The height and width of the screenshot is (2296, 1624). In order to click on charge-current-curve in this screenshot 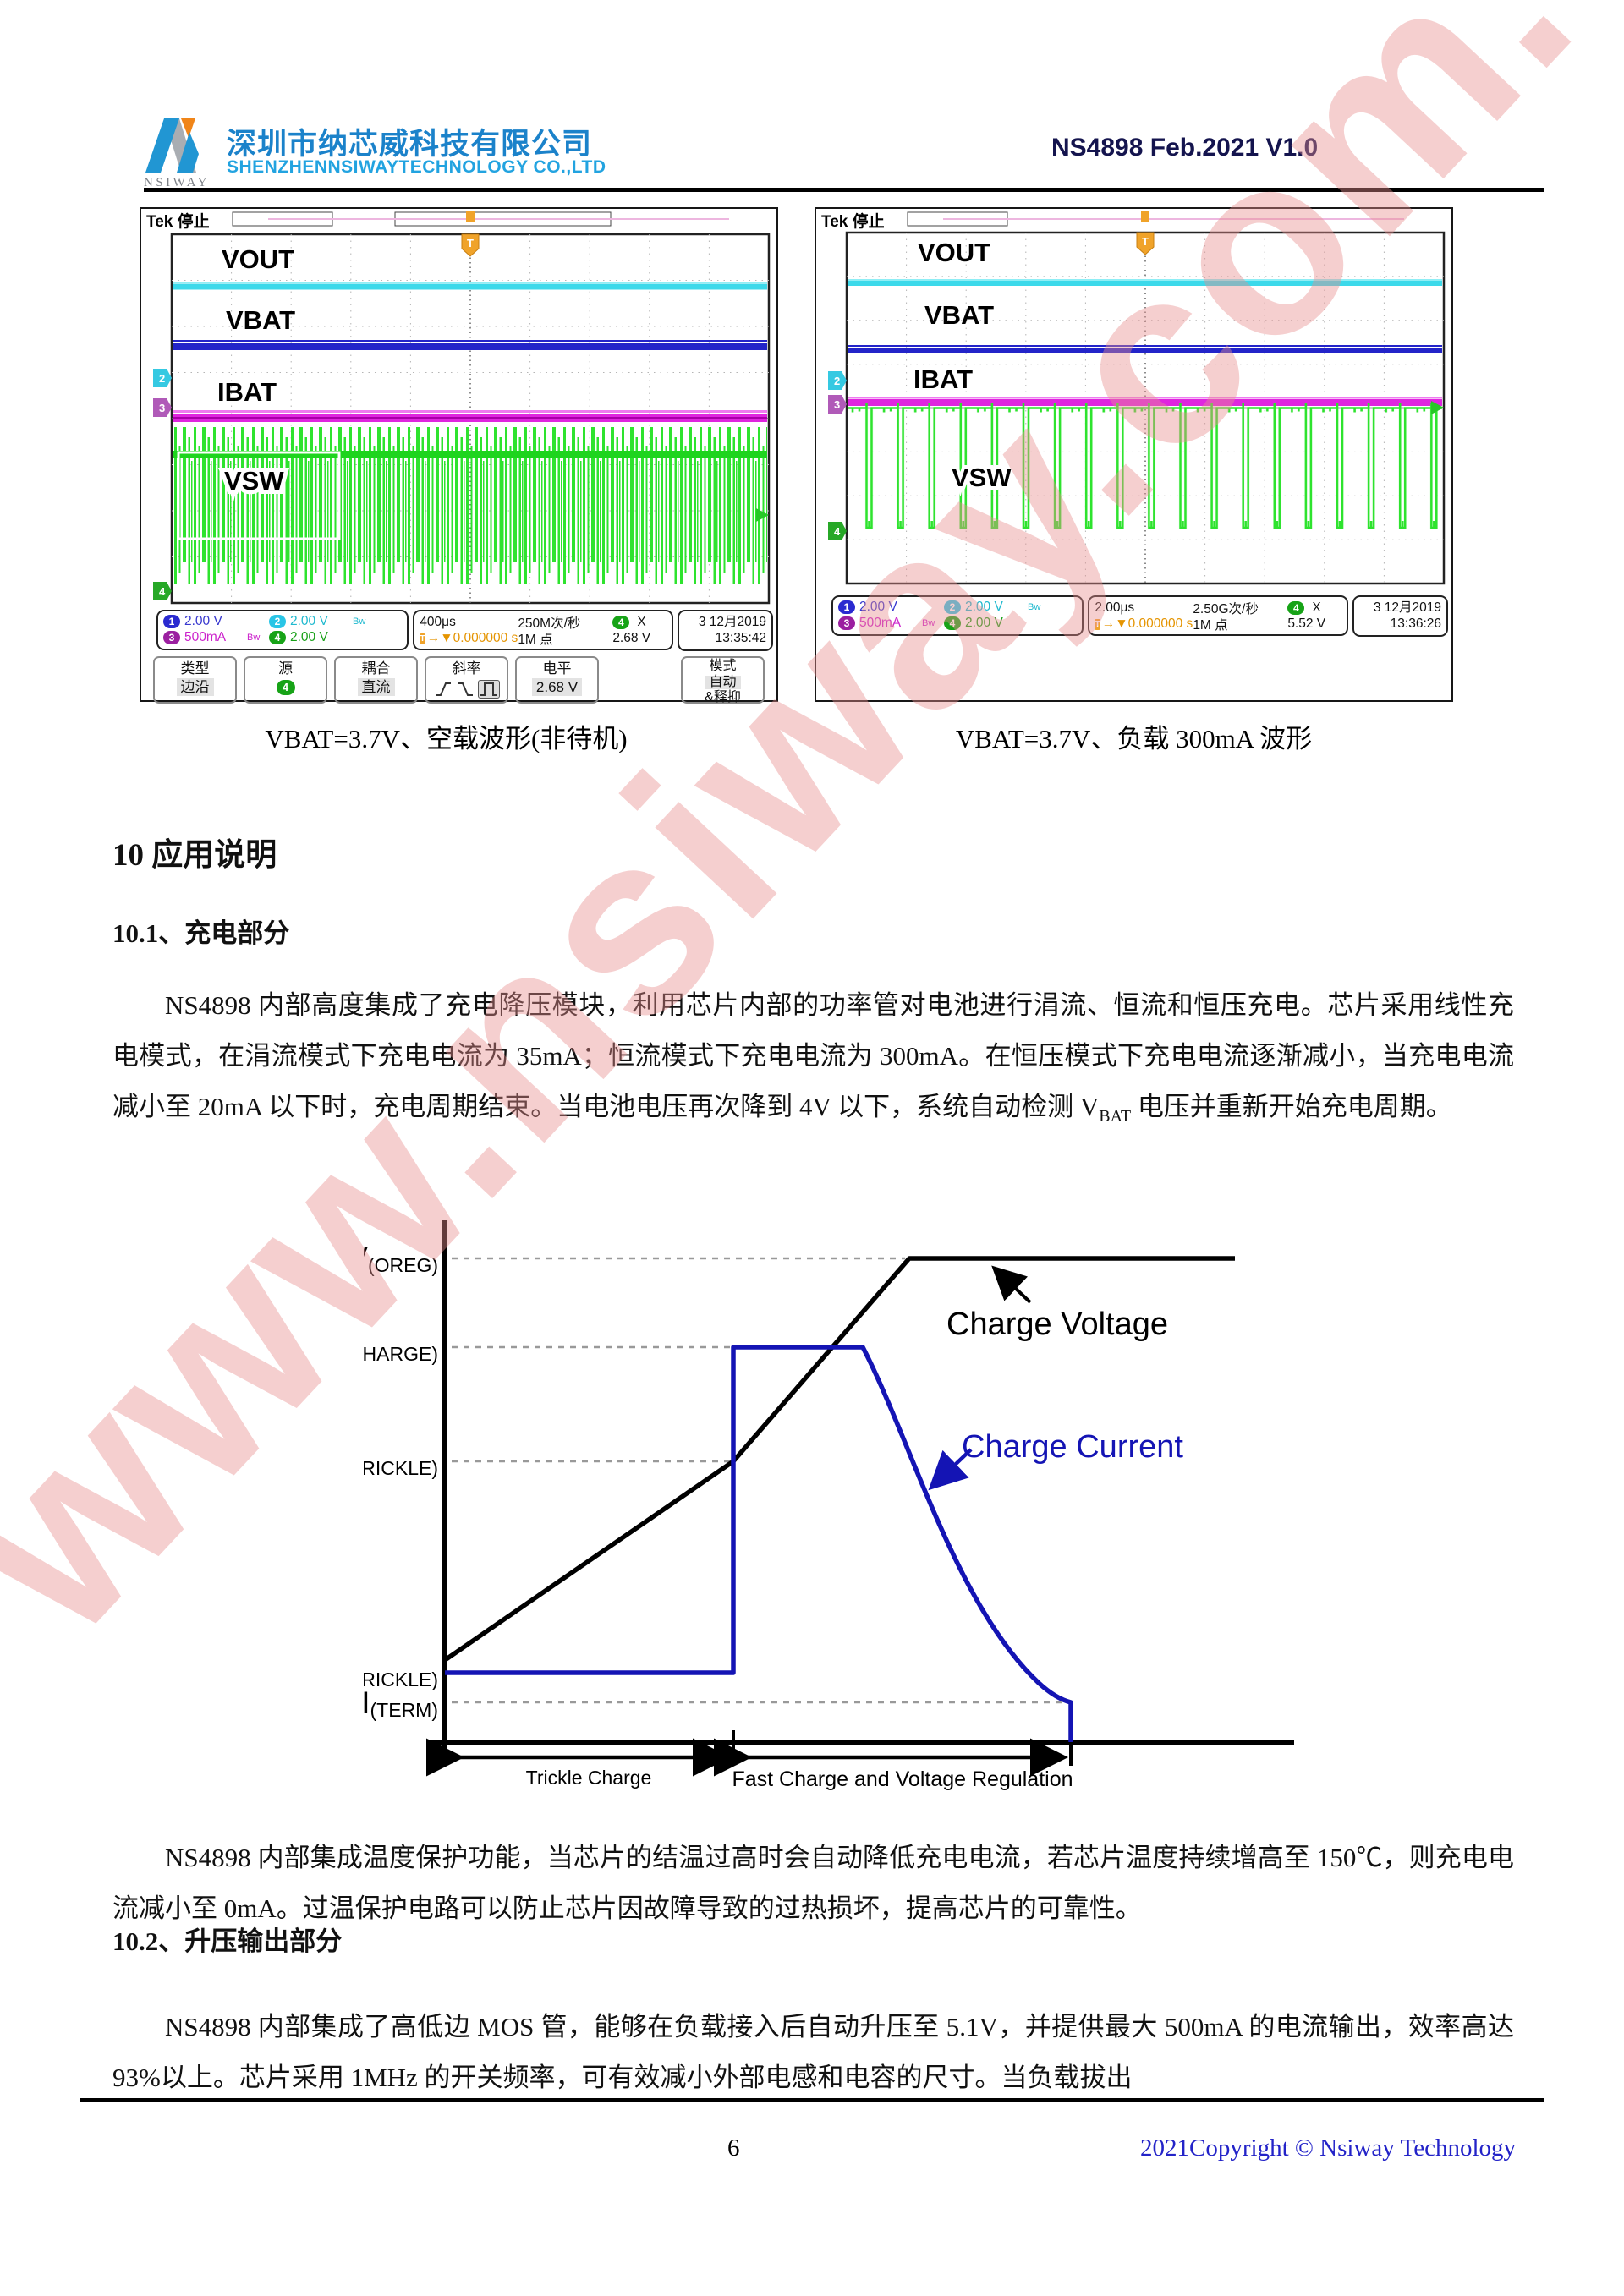, I will do `click(759, 1544)`.